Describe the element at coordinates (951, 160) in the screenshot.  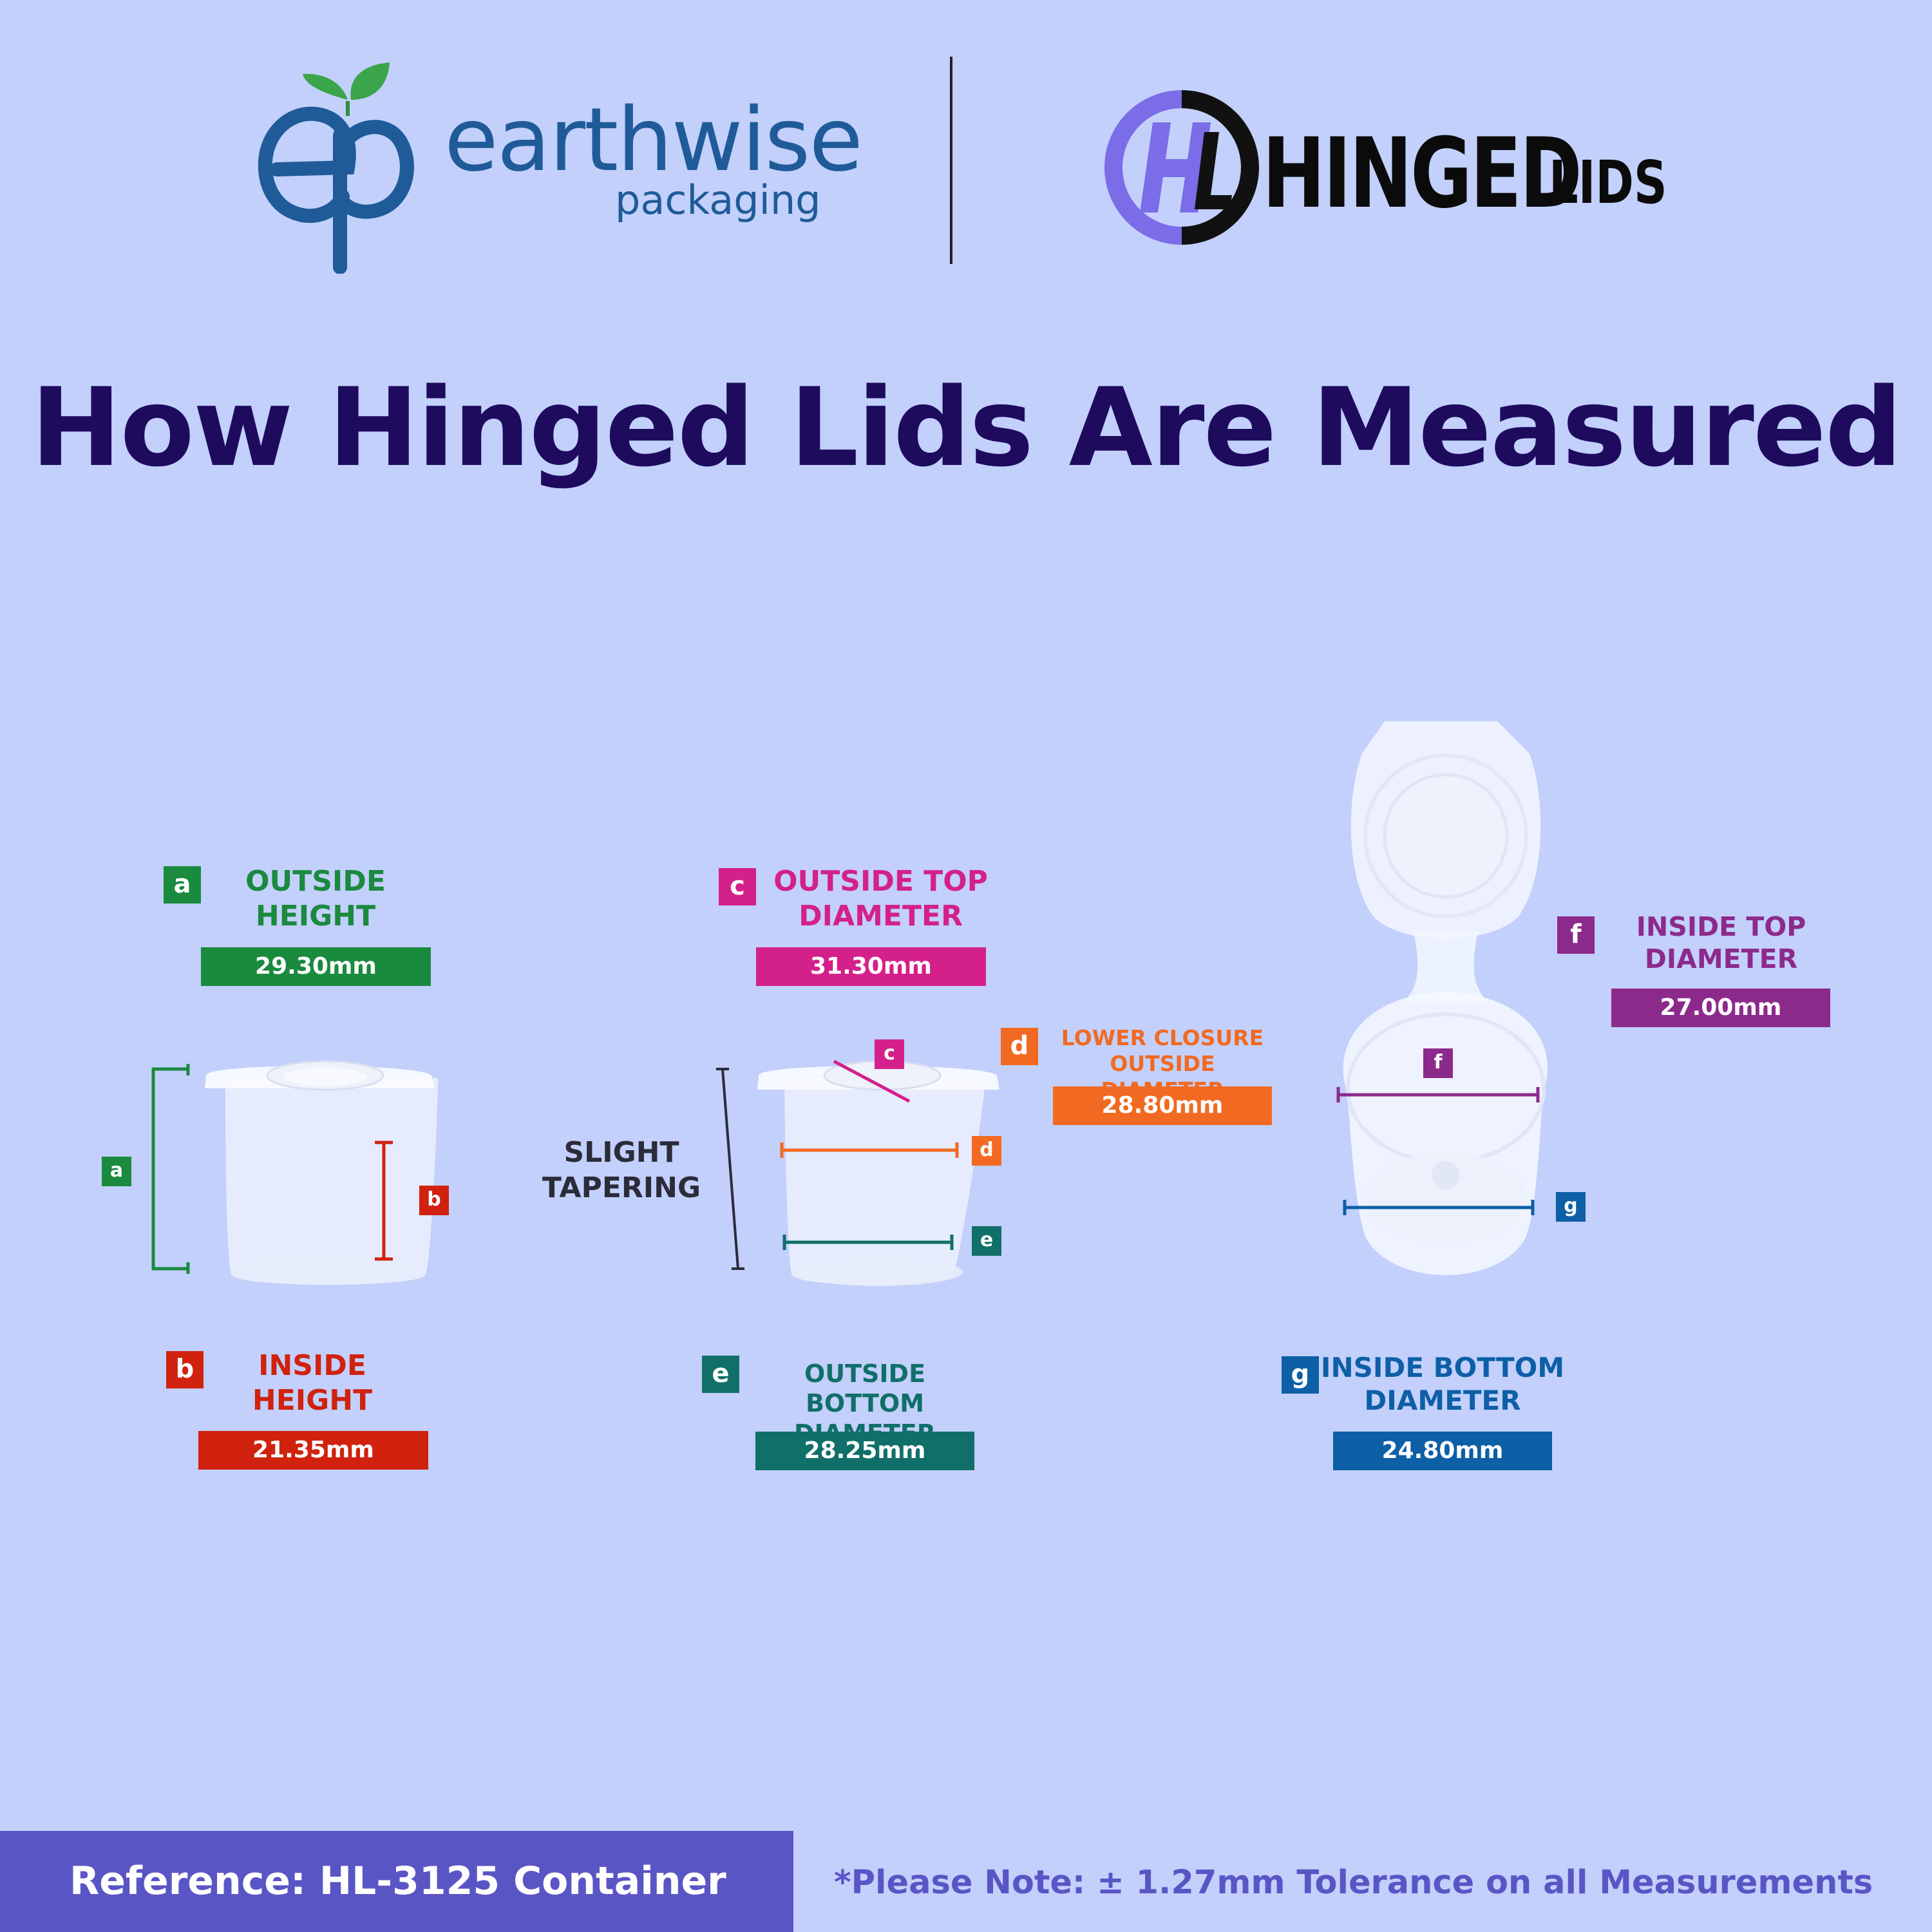
I see `header-divider` at that location.